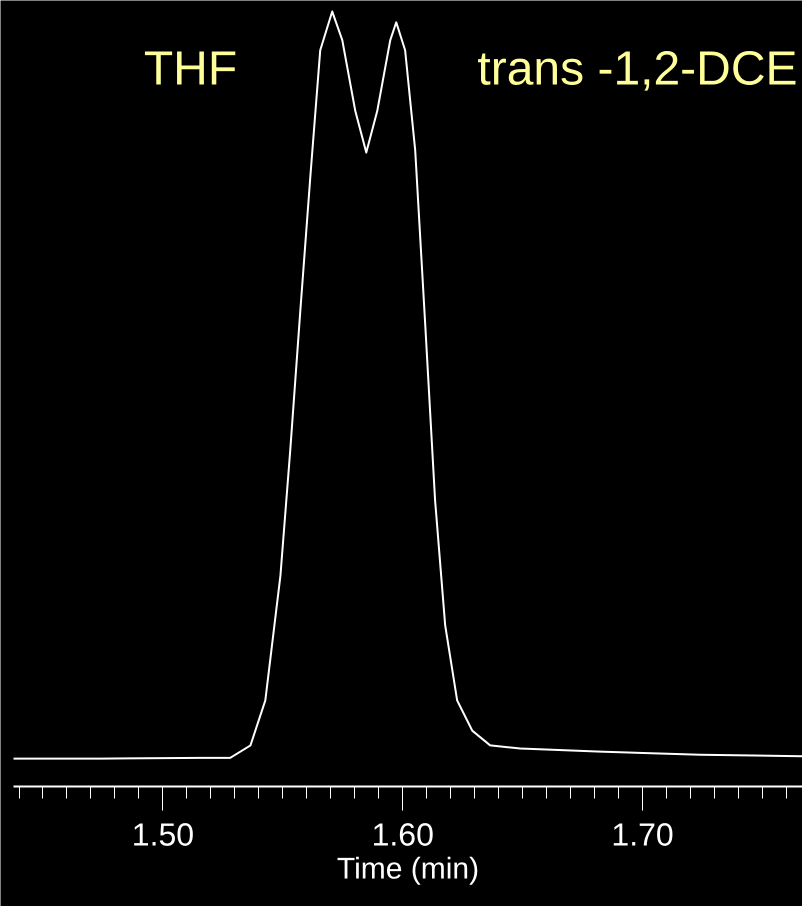  What do you see at coordinates (403, 834) in the screenshot?
I see `x-tick-label: 1.60` at bounding box center [403, 834].